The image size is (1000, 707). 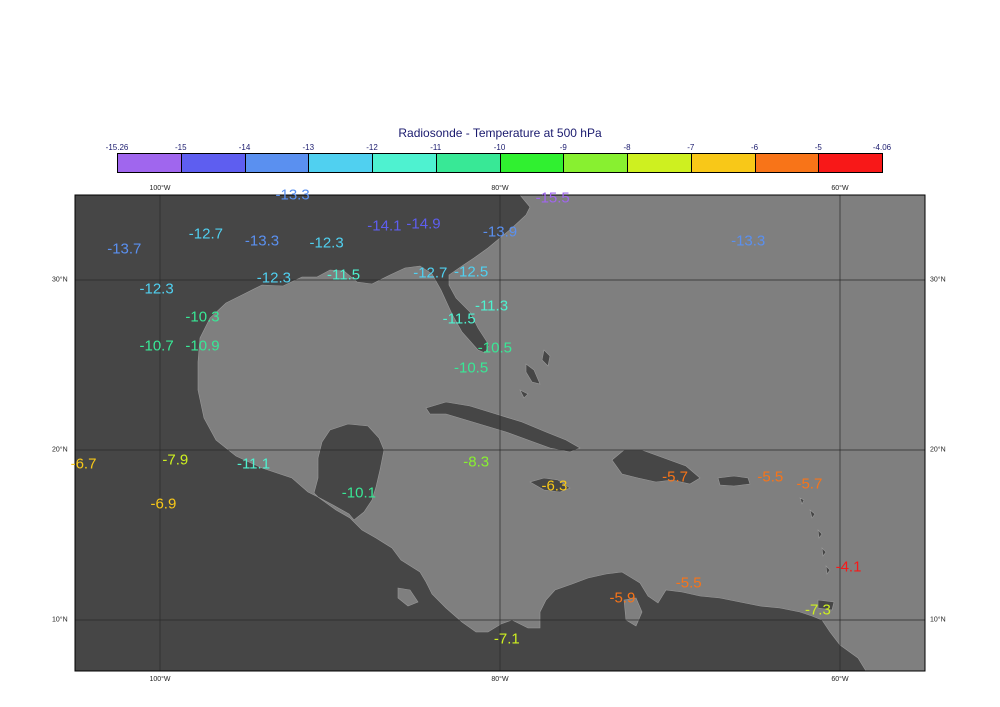 What do you see at coordinates (423, 224) in the screenshot?
I see `station-temperature-label: -14.9` at bounding box center [423, 224].